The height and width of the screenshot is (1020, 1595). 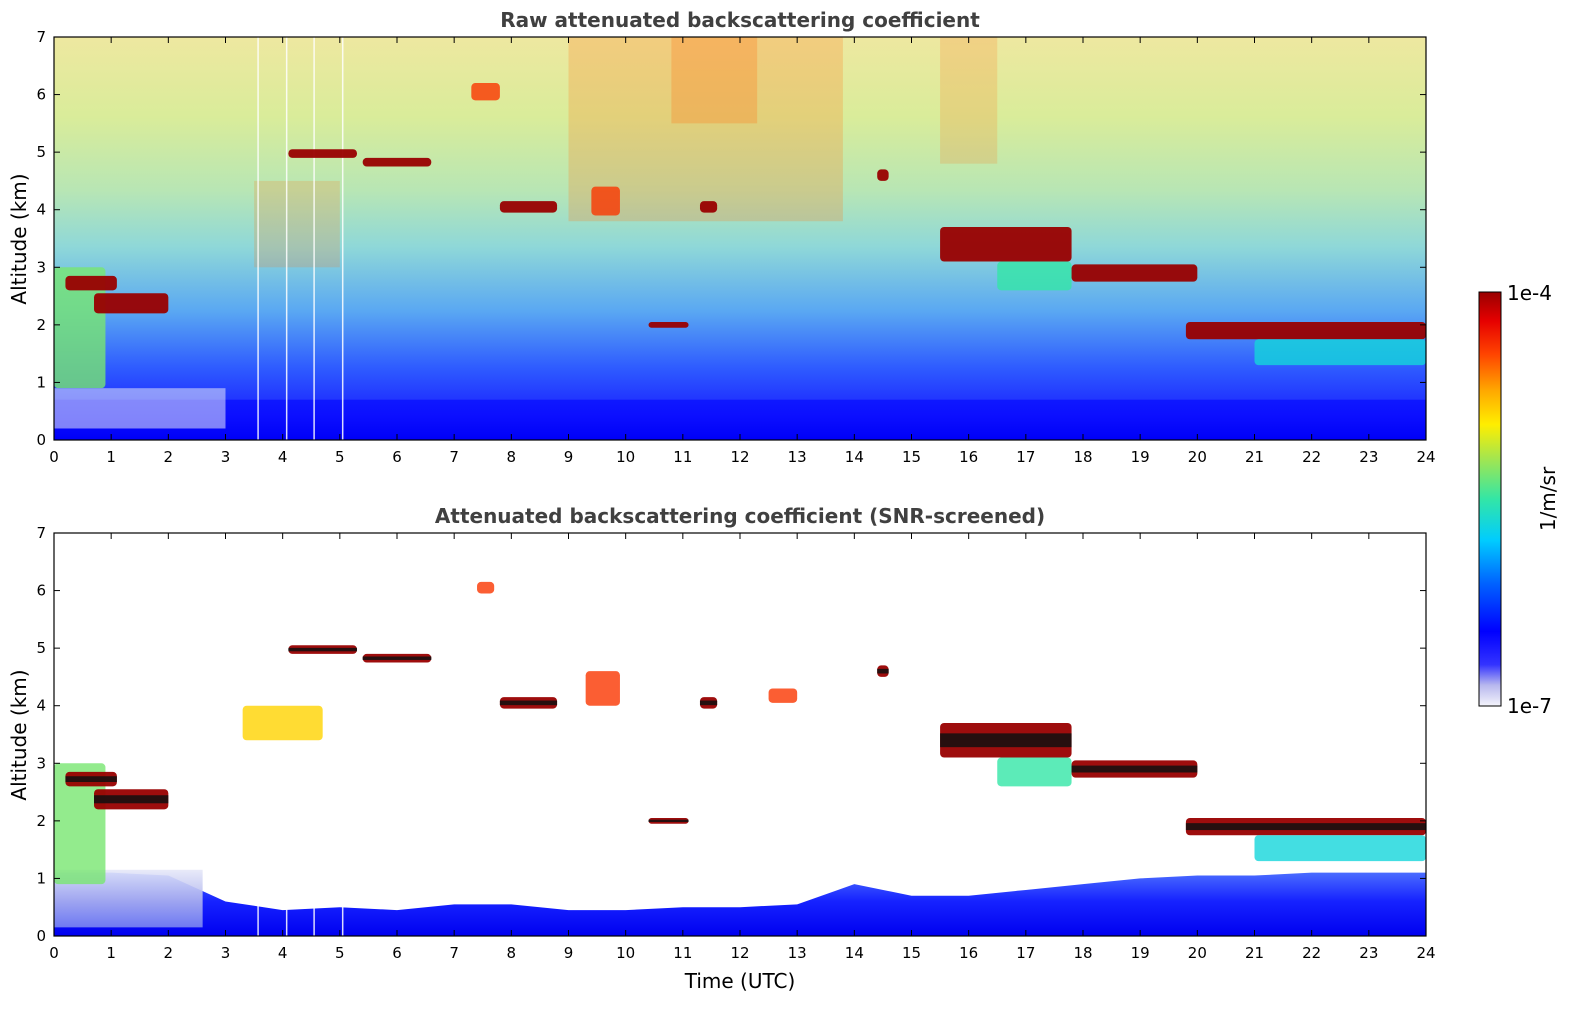 I want to click on colorbar-min-label: 1e-7, so click(x=1529, y=706).